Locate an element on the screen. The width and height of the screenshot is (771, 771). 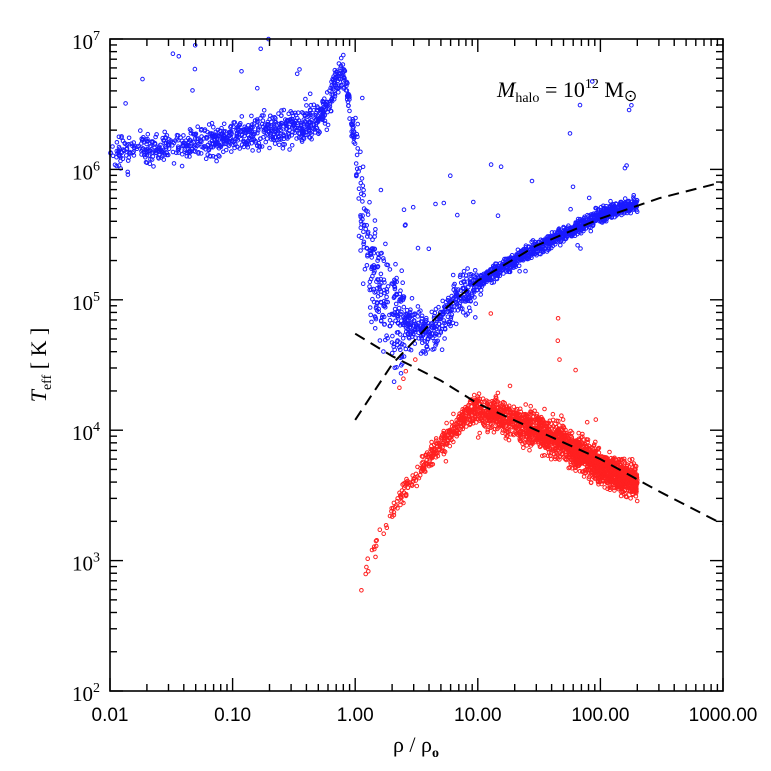
cold-branch-fit is located at coordinates (539, 429).